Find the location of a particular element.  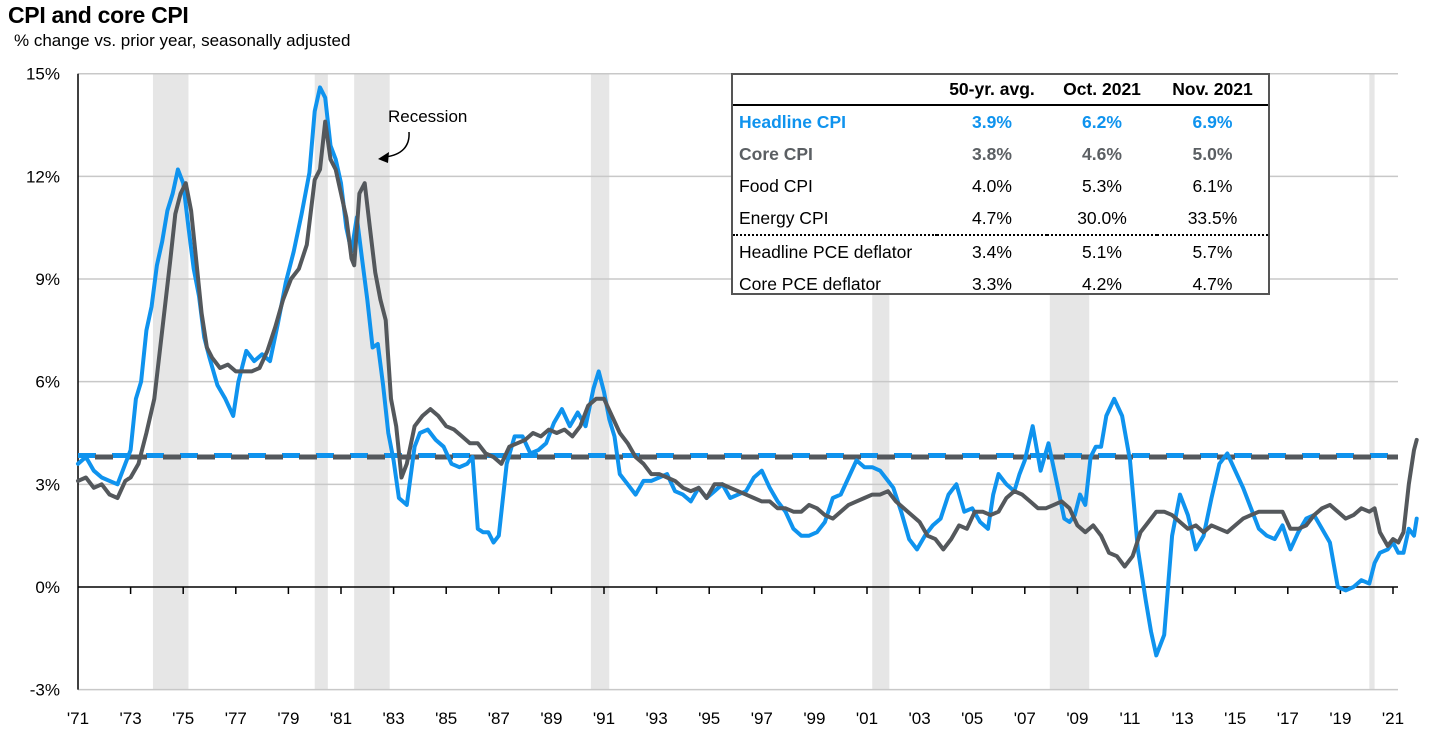

cell-oct: 5.3% is located at coordinates (1102, 185).